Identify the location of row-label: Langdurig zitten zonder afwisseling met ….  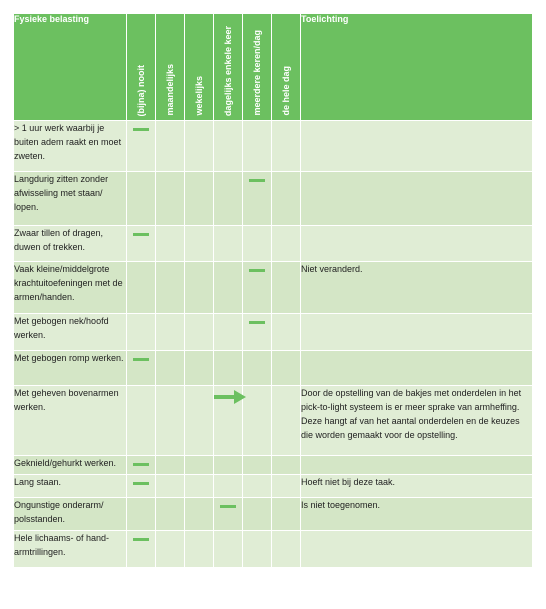
(70, 198).